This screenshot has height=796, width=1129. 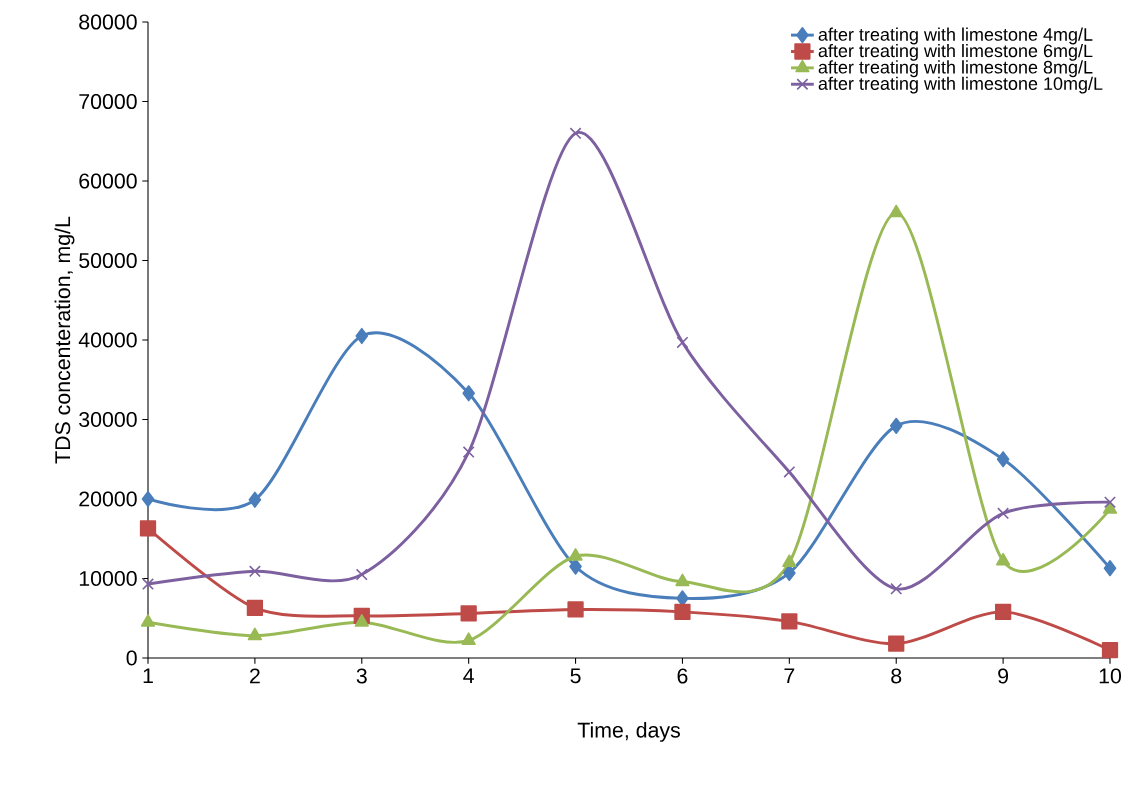 What do you see at coordinates (108, 181) in the screenshot?
I see `y-tick-label: 60000` at bounding box center [108, 181].